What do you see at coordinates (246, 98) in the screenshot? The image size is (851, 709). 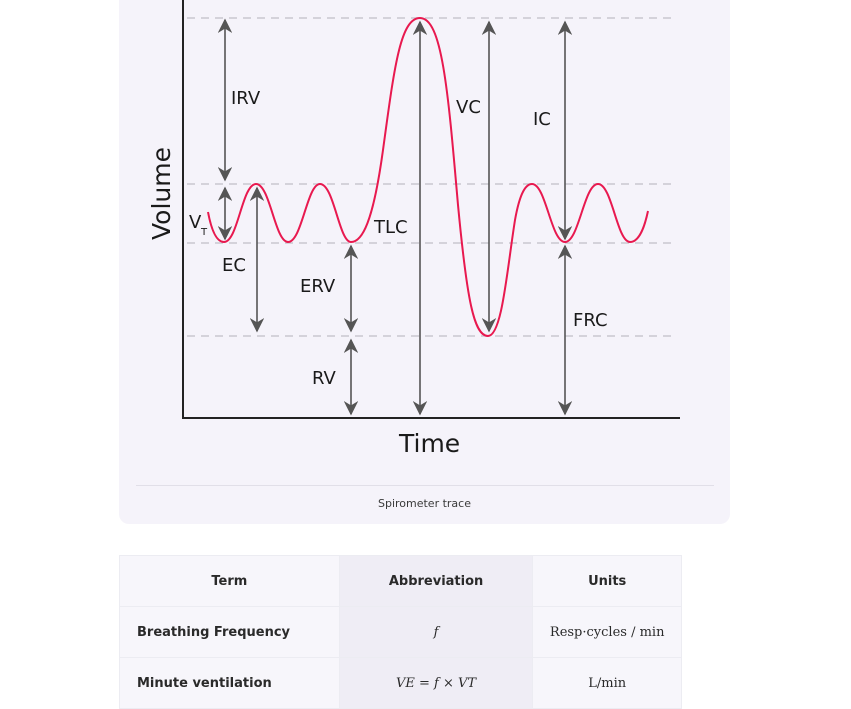 I see `label-irv: IRV` at bounding box center [246, 98].